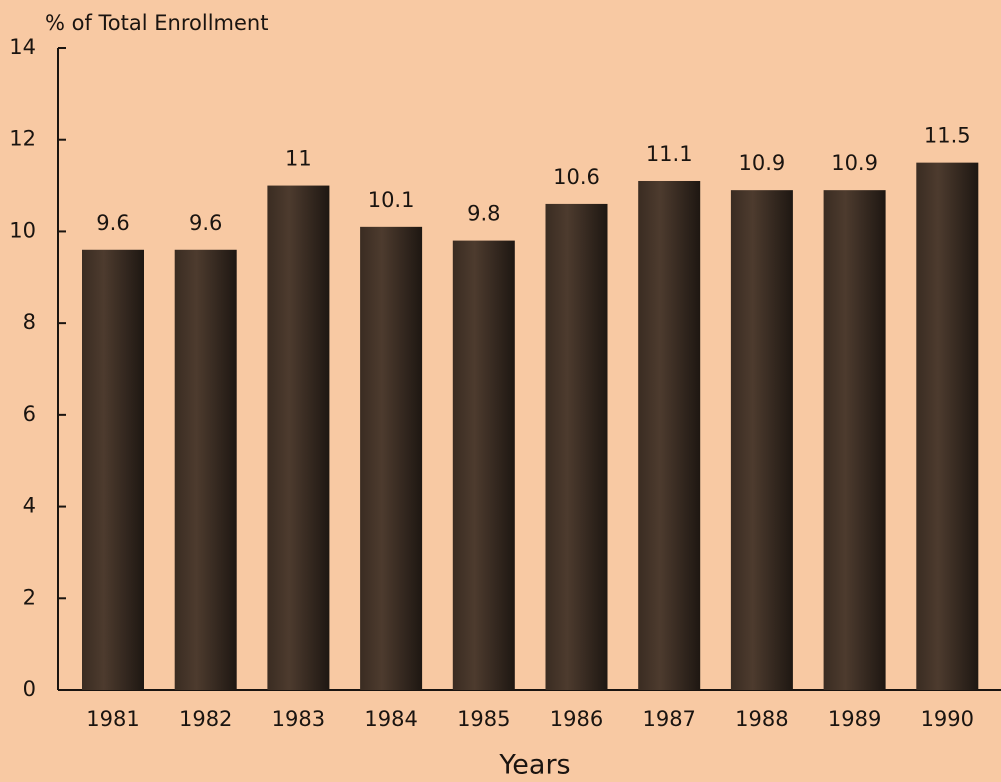 The height and width of the screenshot is (782, 1001). Describe the element at coordinates (483, 719) in the screenshot. I see `x-tick-label: 1985` at that location.